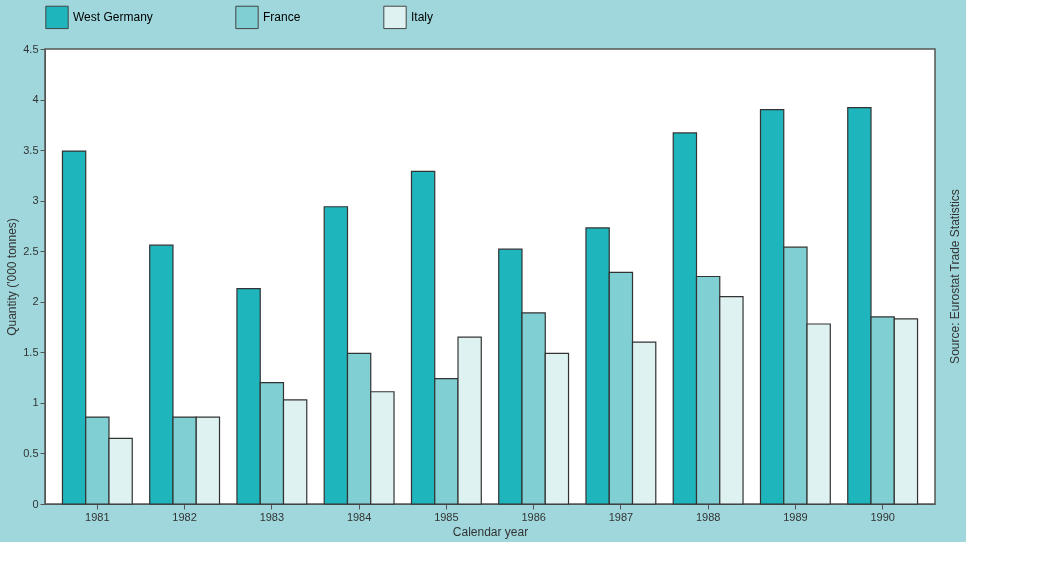 The image size is (1045, 574). I want to click on y-tick-label: 4, so click(35, 99).